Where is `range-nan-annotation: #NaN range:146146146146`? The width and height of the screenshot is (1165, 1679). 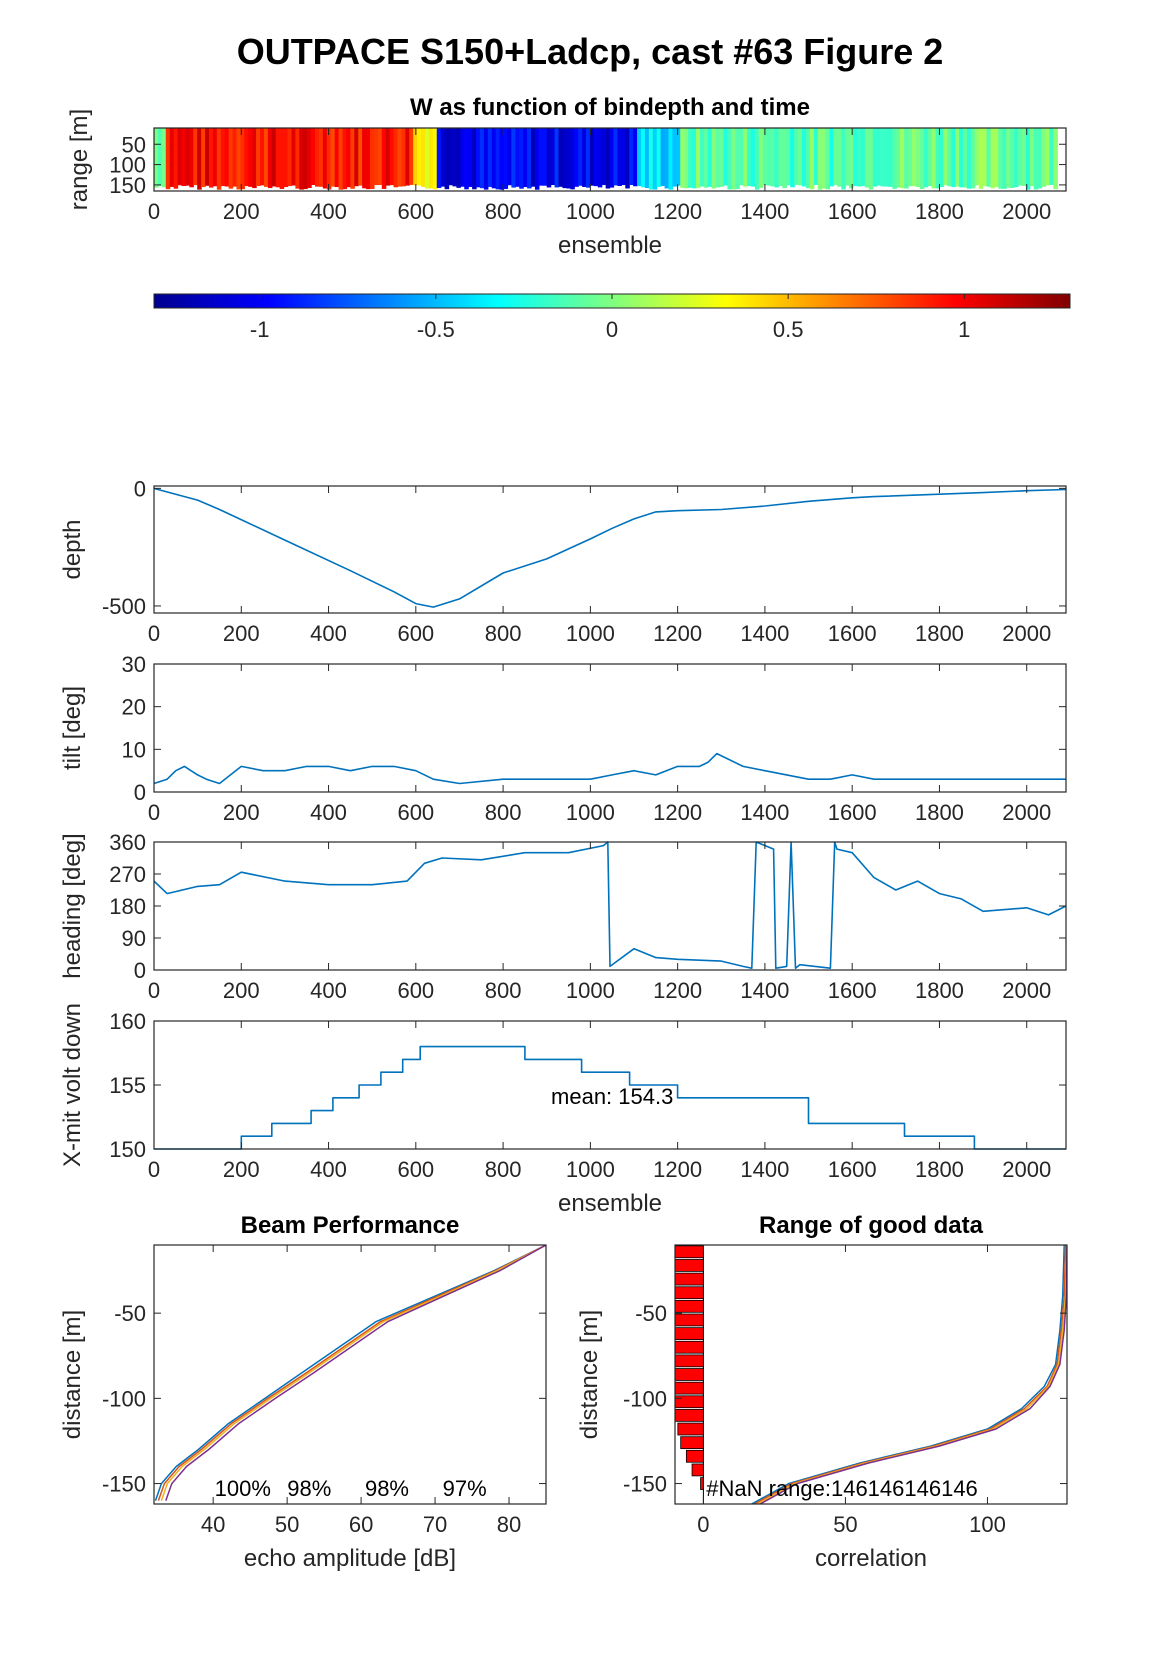 range-nan-annotation: #NaN range:146146146146 is located at coordinates (842, 1488).